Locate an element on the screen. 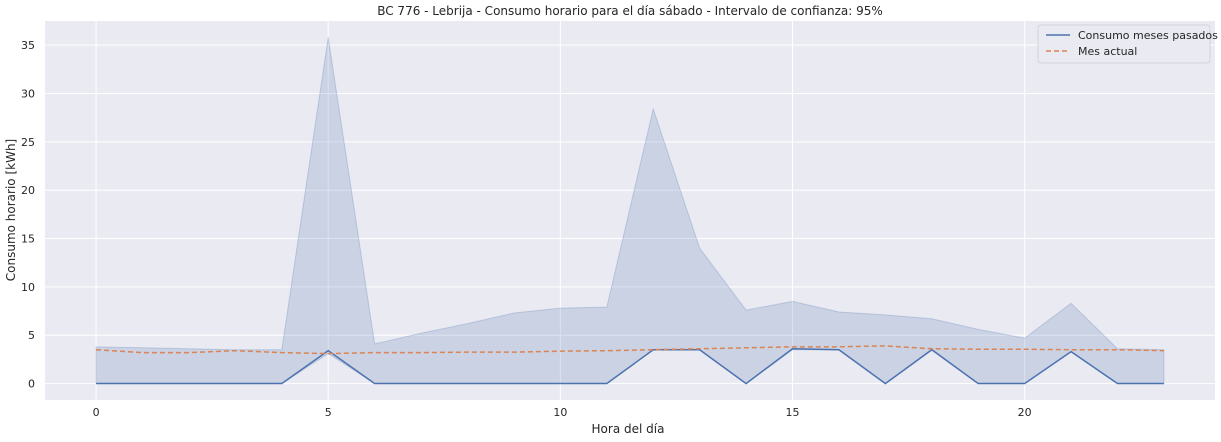  series-lines is located at coordinates (630, 365).